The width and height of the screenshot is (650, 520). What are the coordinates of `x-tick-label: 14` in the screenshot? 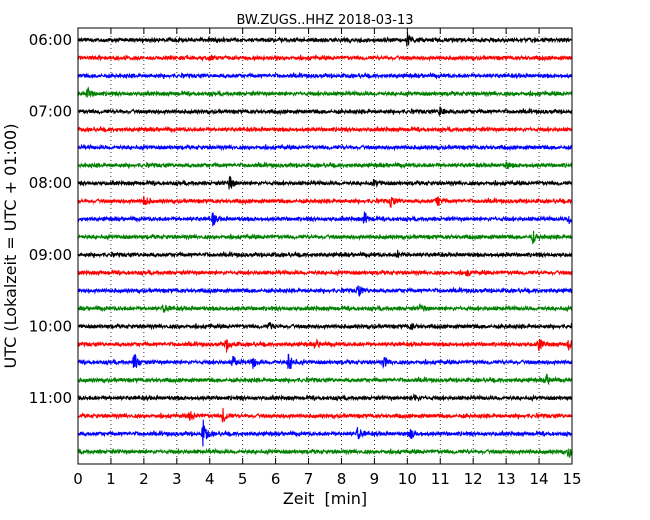 It's located at (539, 479).